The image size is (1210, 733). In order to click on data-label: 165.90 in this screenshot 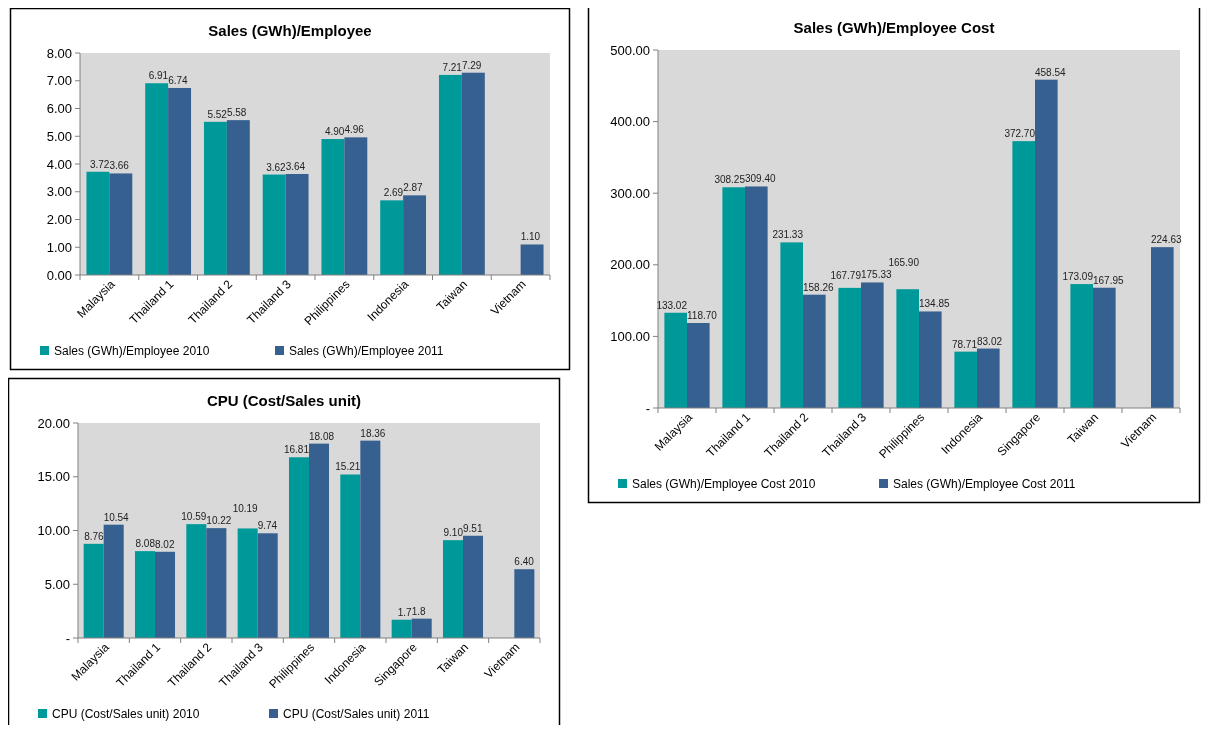, I will do `click(904, 263)`.